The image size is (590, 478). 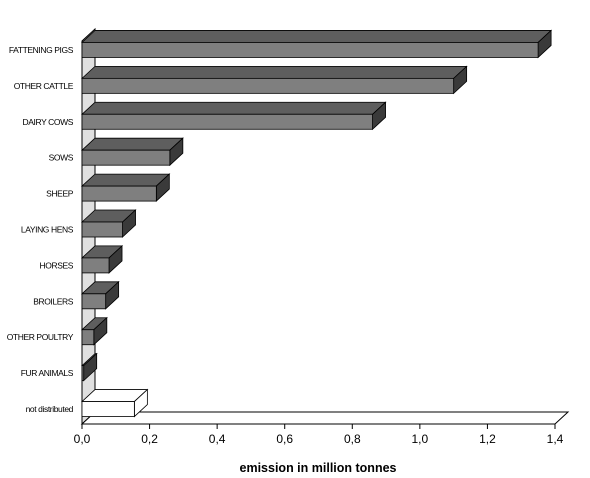 What do you see at coordinates (61, 158) in the screenshot?
I see `category-label-sows: SOWS` at bounding box center [61, 158].